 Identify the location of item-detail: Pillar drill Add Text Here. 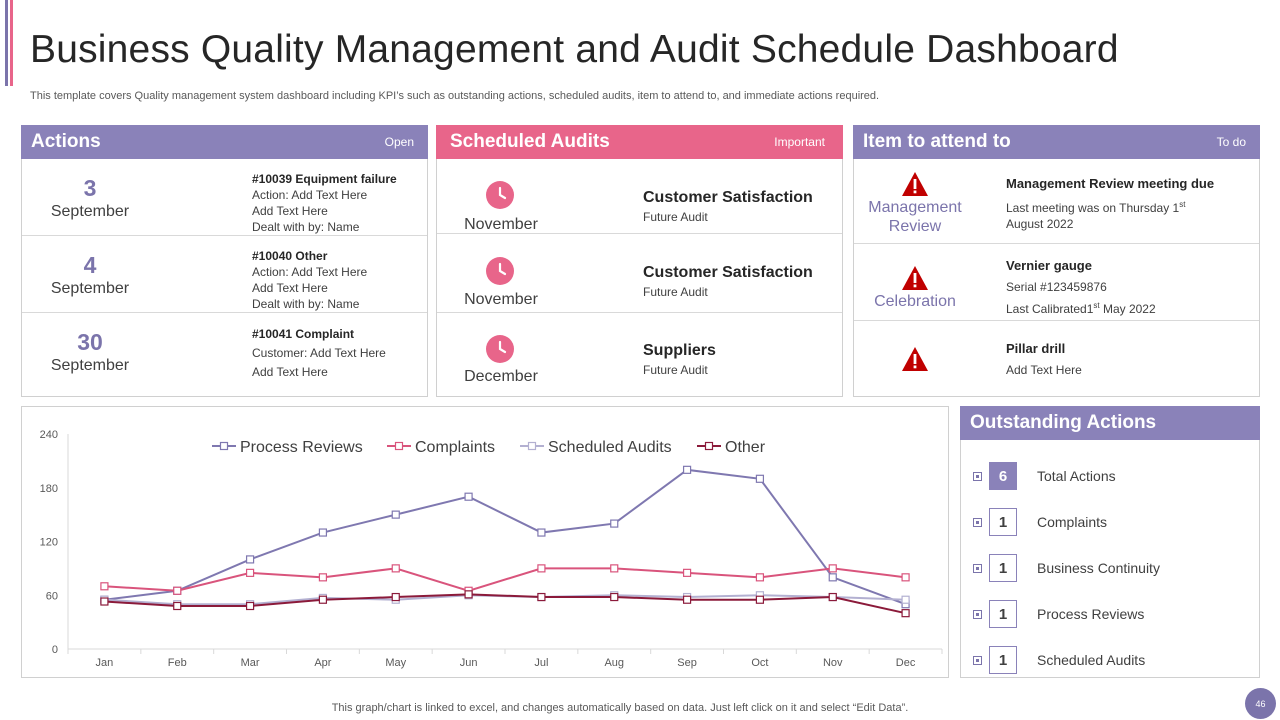
(1126, 359).